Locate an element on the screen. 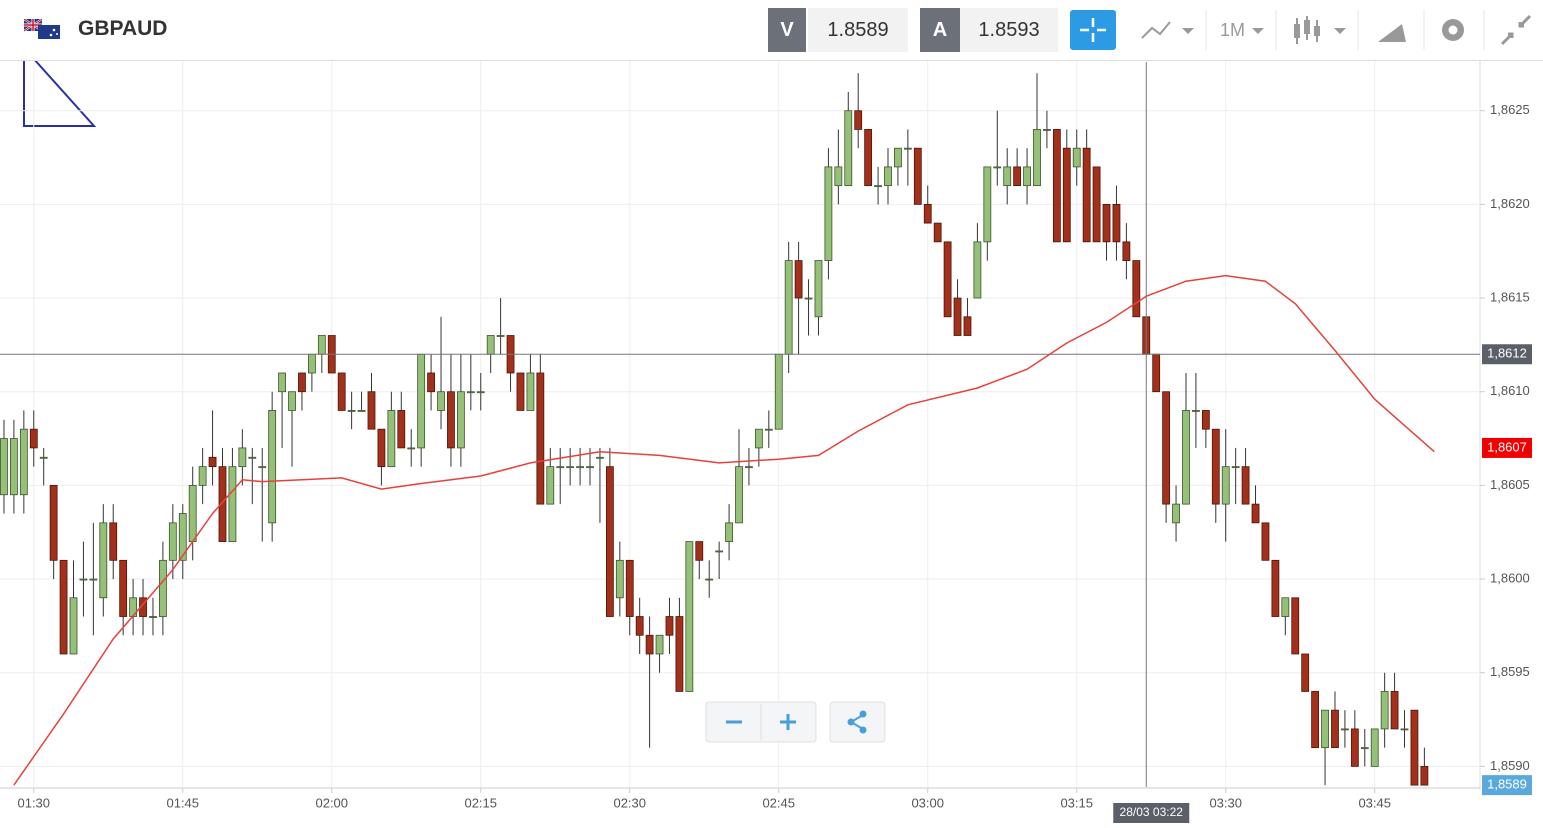  drawing-button is located at coordinates (1392, 33).